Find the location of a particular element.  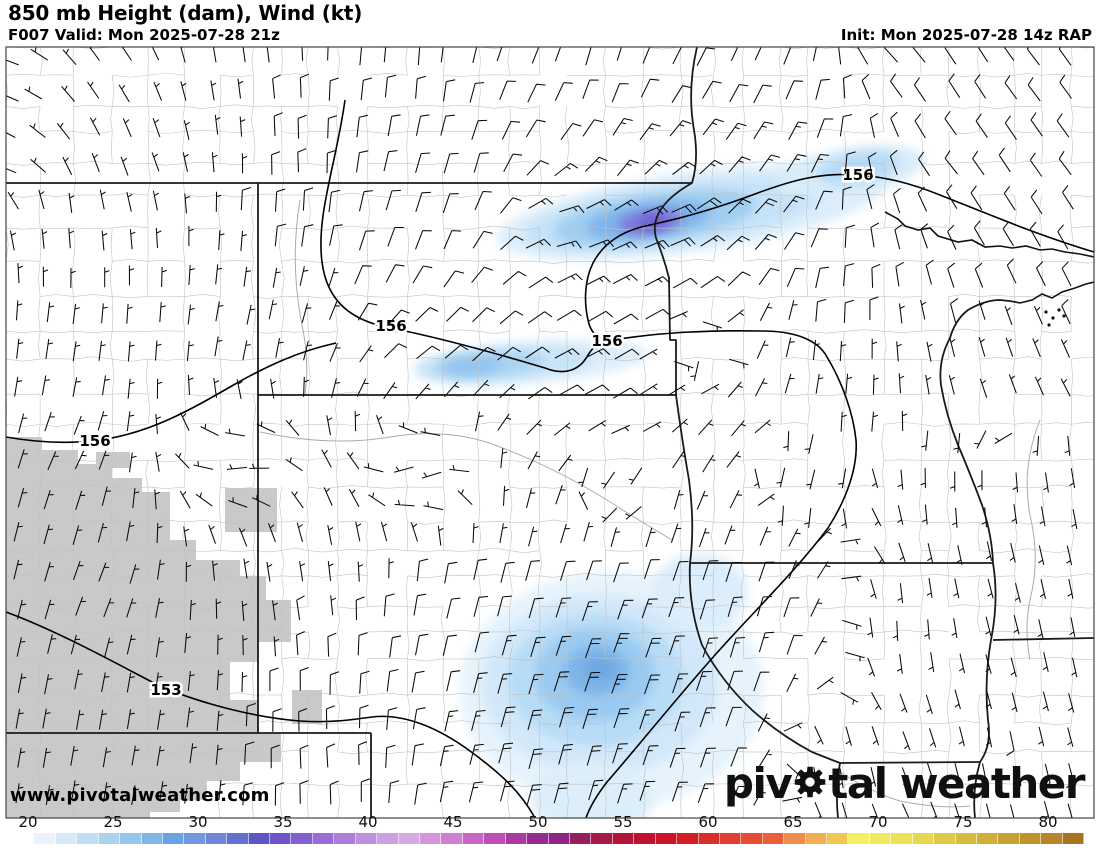

colorbar-tick-label: 45 is located at coordinates (453, 822).